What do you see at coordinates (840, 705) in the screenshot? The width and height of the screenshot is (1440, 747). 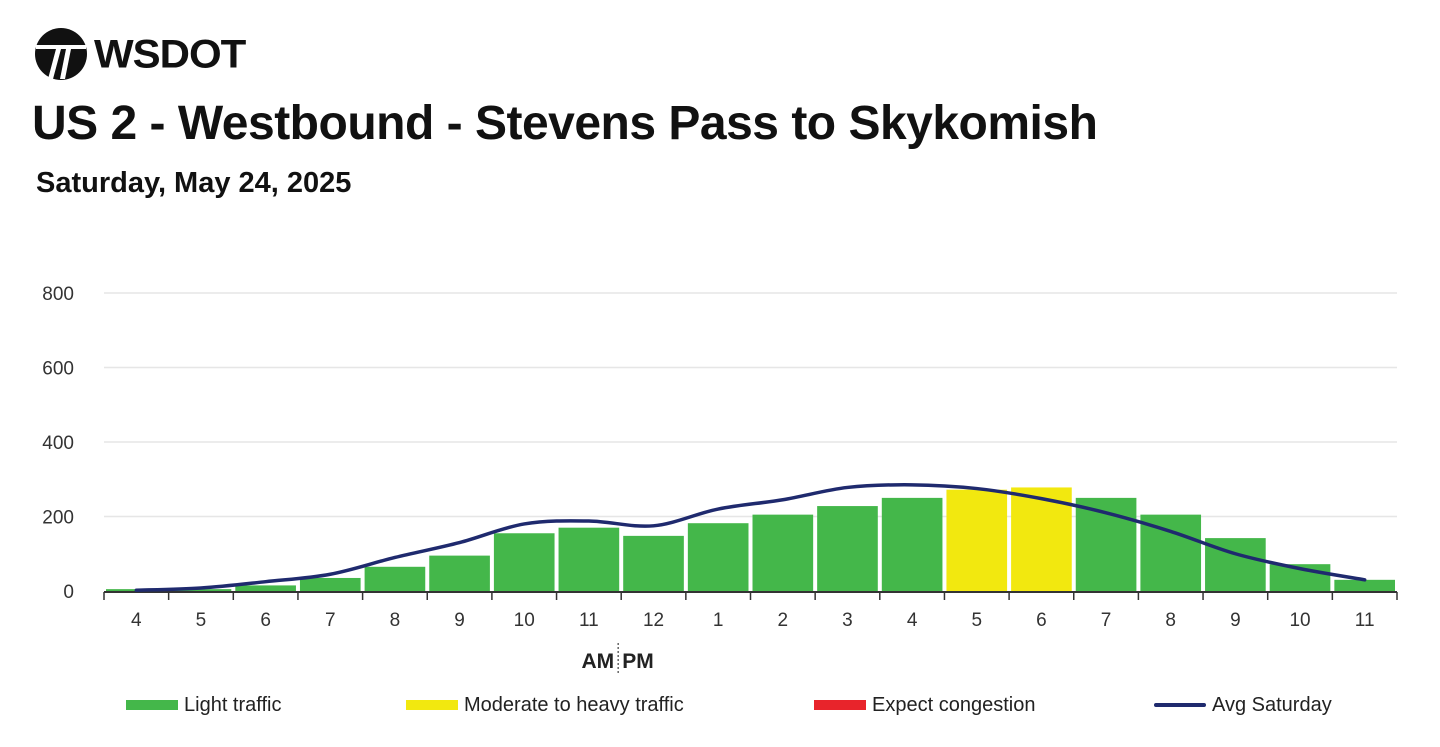 I see `legend-swatch-congestion` at bounding box center [840, 705].